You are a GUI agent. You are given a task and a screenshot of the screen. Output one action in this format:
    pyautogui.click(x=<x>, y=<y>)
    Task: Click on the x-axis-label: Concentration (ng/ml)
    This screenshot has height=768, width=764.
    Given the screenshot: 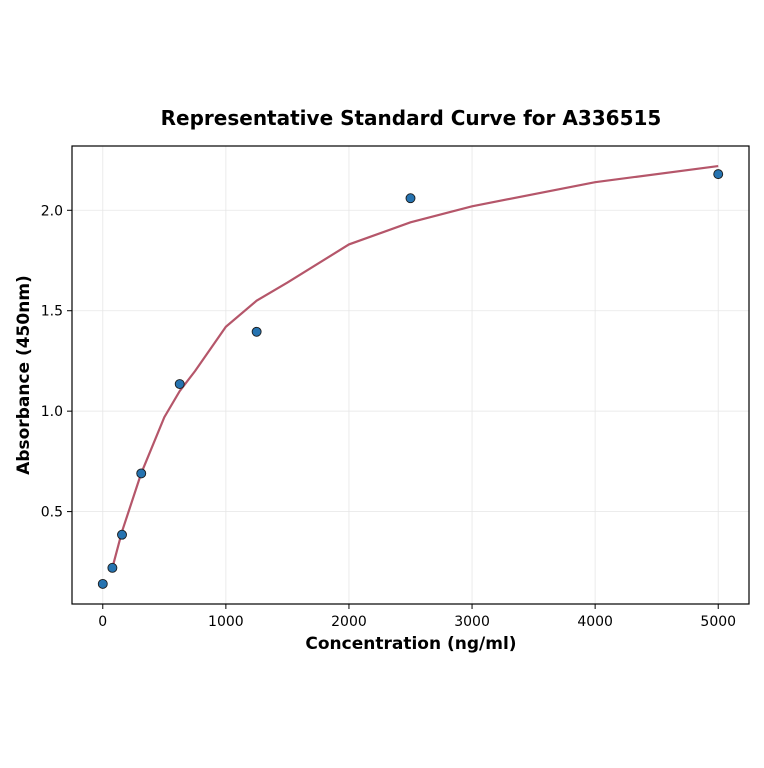 What is the action you would take?
    pyautogui.click(x=410, y=644)
    